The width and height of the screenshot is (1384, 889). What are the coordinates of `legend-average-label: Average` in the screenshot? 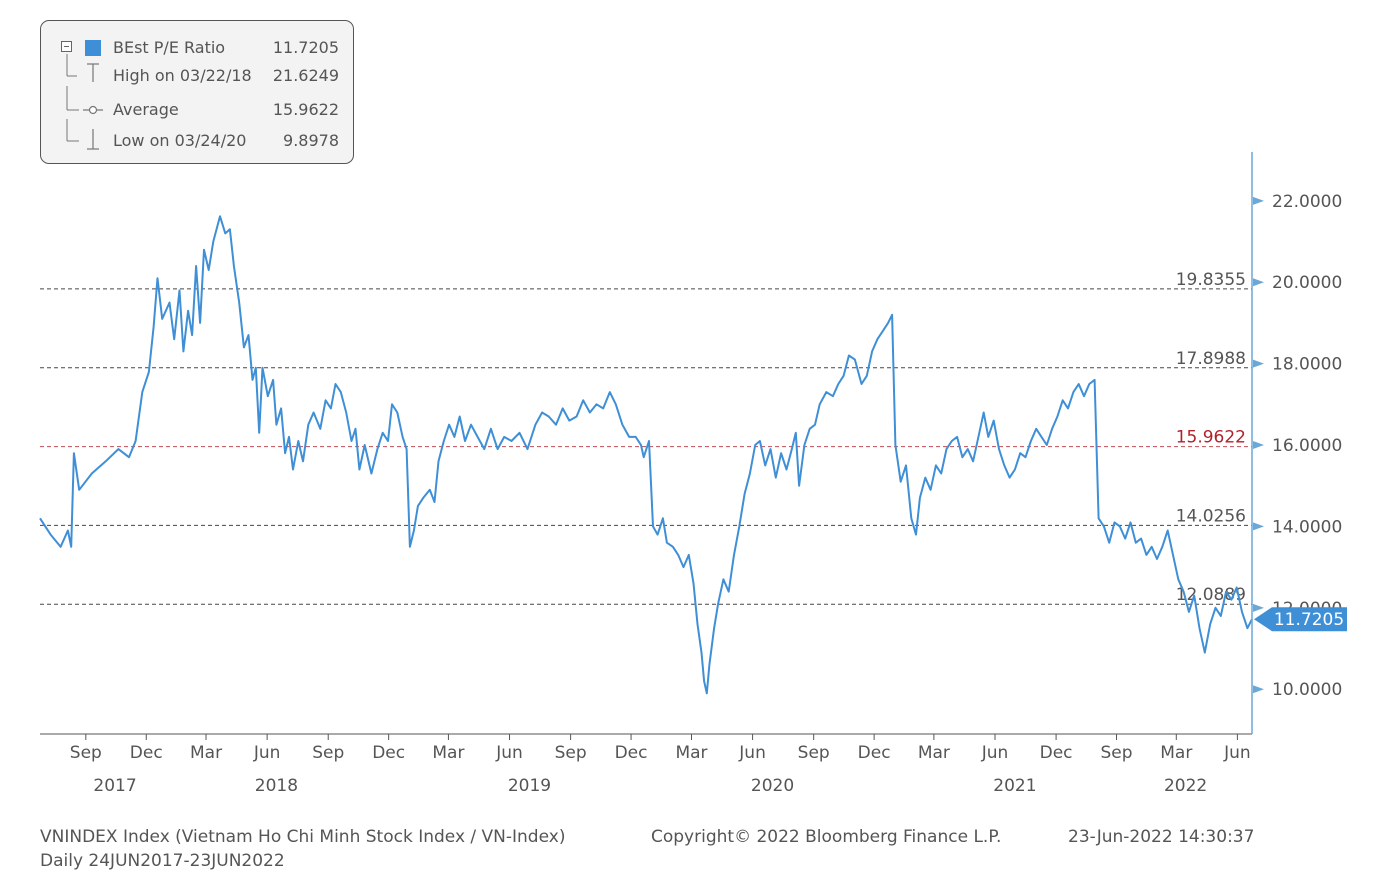 It's located at (146, 109).